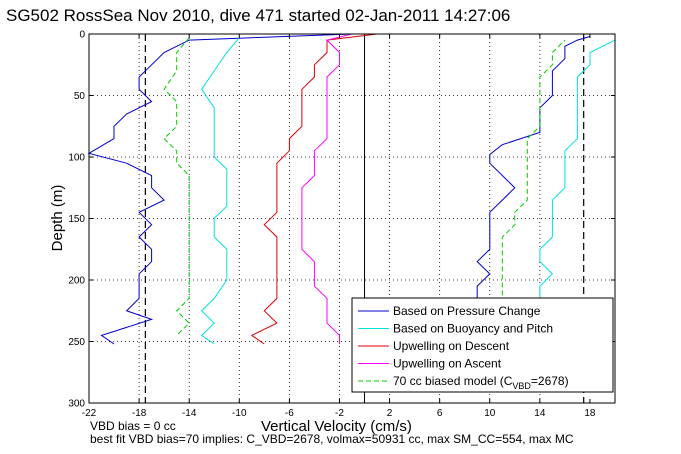 The width and height of the screenshot is (681, 454). Describe the element at coordinates (76, 158) in the screenshot. I see `y-tick-label: 100` at that location.